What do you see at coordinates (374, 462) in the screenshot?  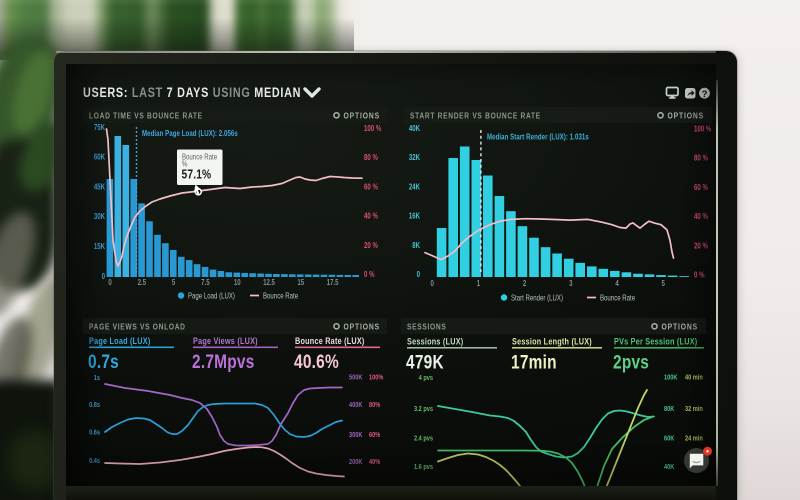 I see `svg-text: 40%` at bounding box center [374, 462].